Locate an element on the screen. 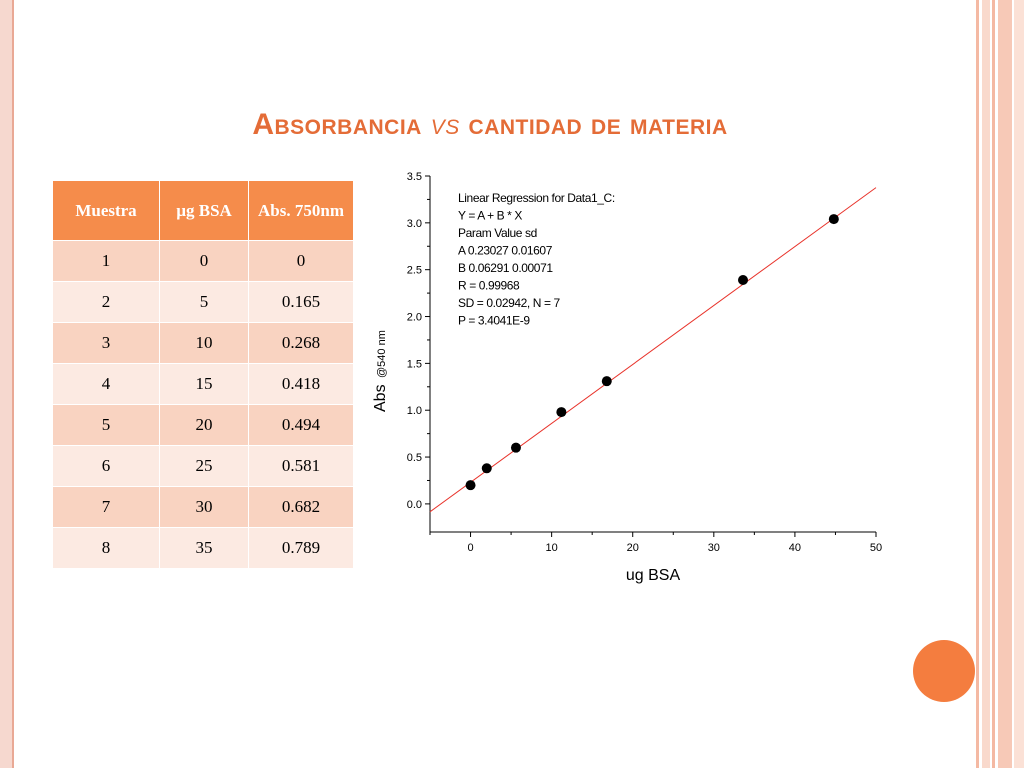  table-cell: 0.581 is located at coordinates (301, 466).